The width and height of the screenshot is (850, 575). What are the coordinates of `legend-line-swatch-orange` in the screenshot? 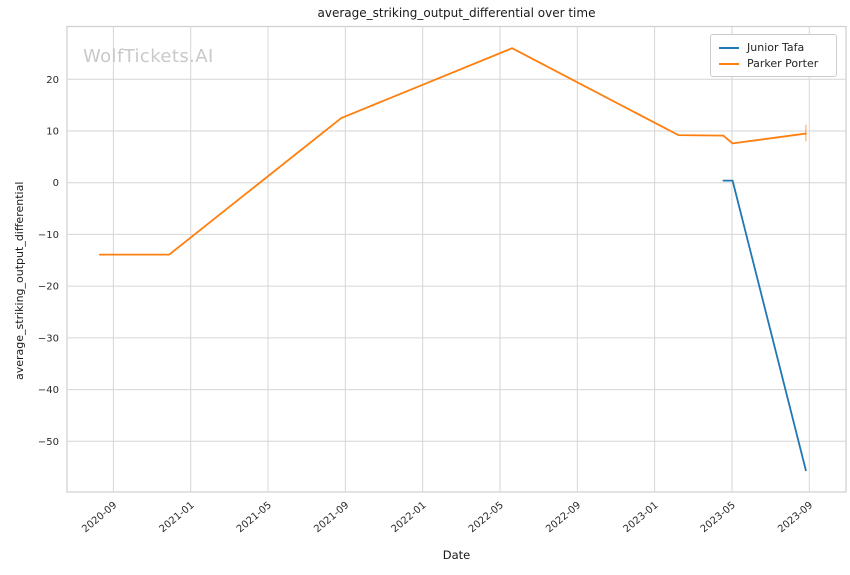 It's located at (729, 63).